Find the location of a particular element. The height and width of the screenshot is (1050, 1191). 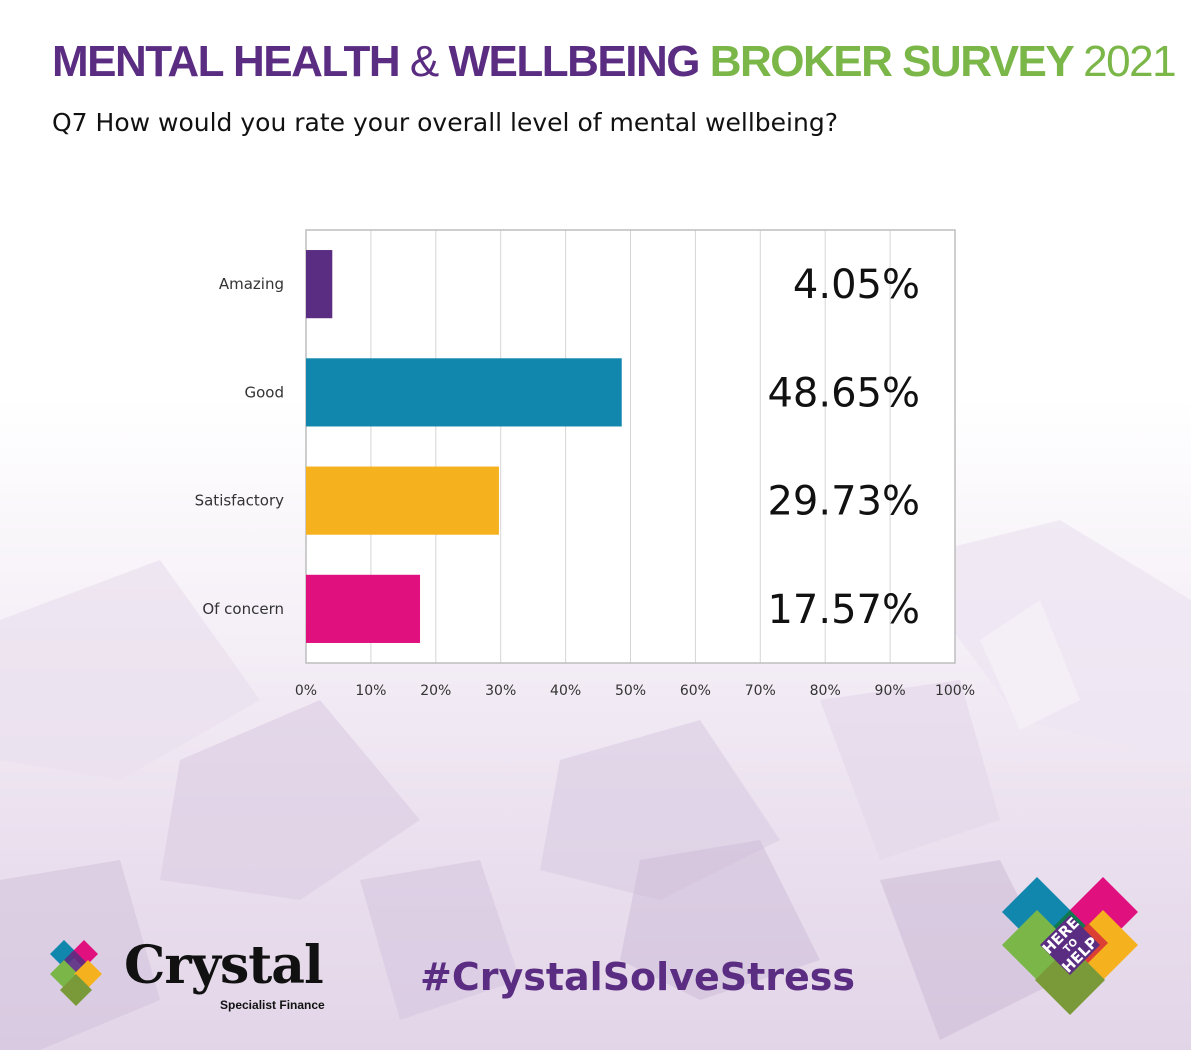

category-label: Amazing is located at coordinates (251, 284).